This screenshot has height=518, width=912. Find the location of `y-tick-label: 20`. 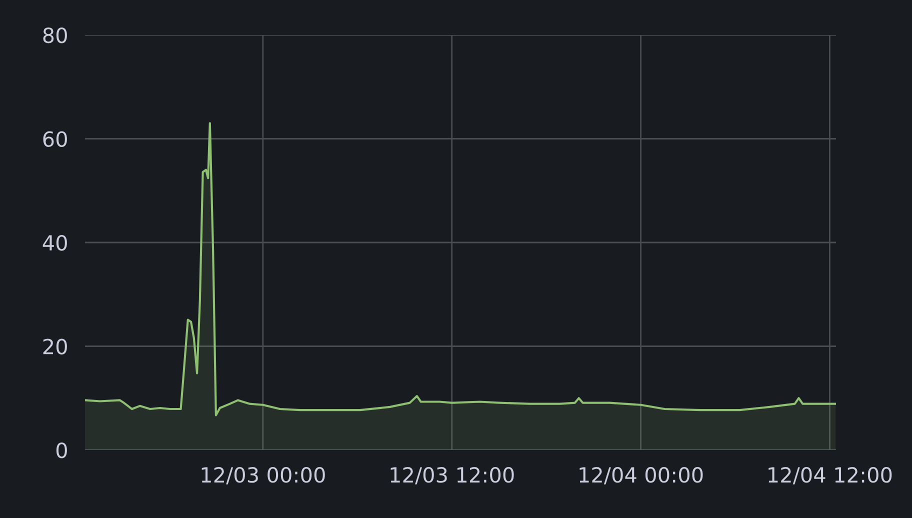

y-tick-label: 20 is located at coordinates (55, 346).